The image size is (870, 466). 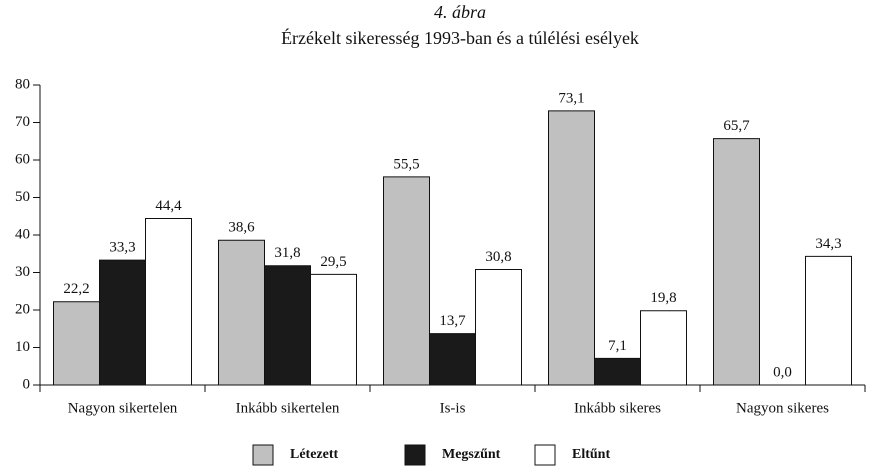 What do you see at coordinates (22, 309) in the screenshot?
I see `y-tick-label: 20` at bounding box center [22, 309].